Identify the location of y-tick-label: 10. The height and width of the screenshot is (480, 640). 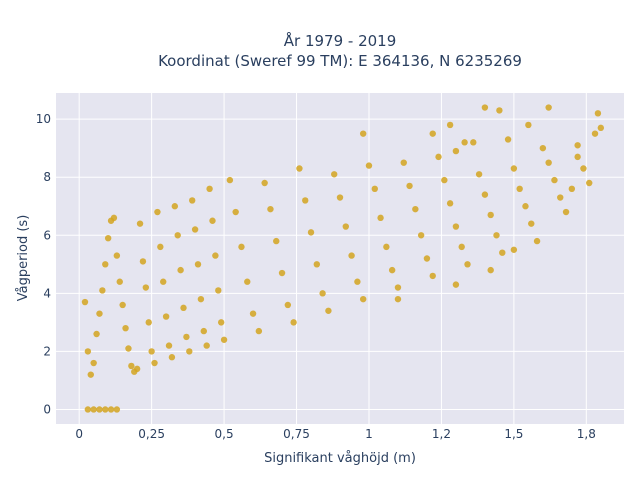
(43, 119).